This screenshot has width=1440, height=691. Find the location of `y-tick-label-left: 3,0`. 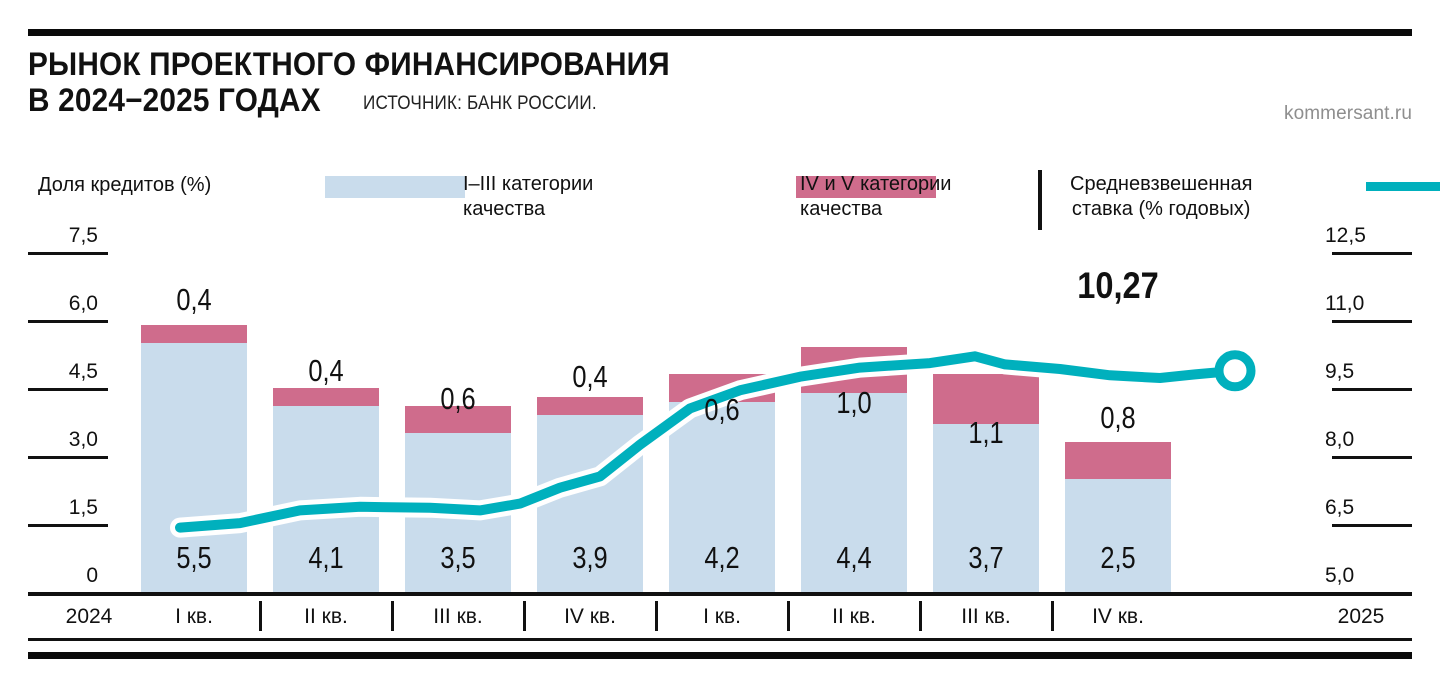

y-tick-label-left: 3,0 is located at coordinates (83, 439).